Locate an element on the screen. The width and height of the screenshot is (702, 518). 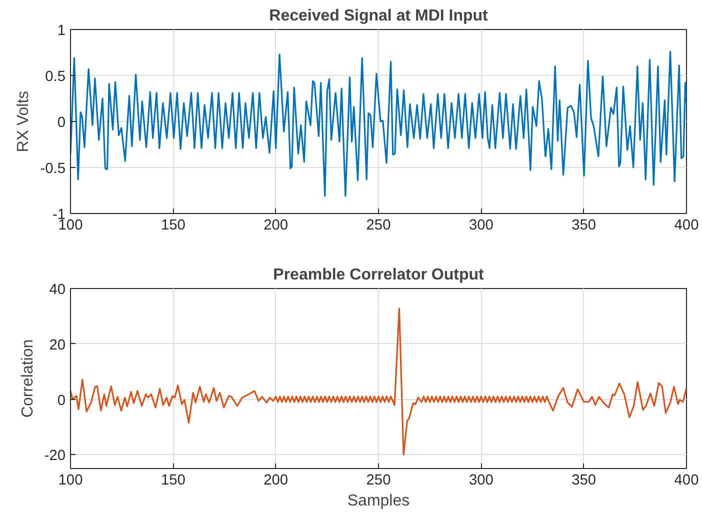
chart-title: Preamble Correlator Output is located at coordinates (379, 275).